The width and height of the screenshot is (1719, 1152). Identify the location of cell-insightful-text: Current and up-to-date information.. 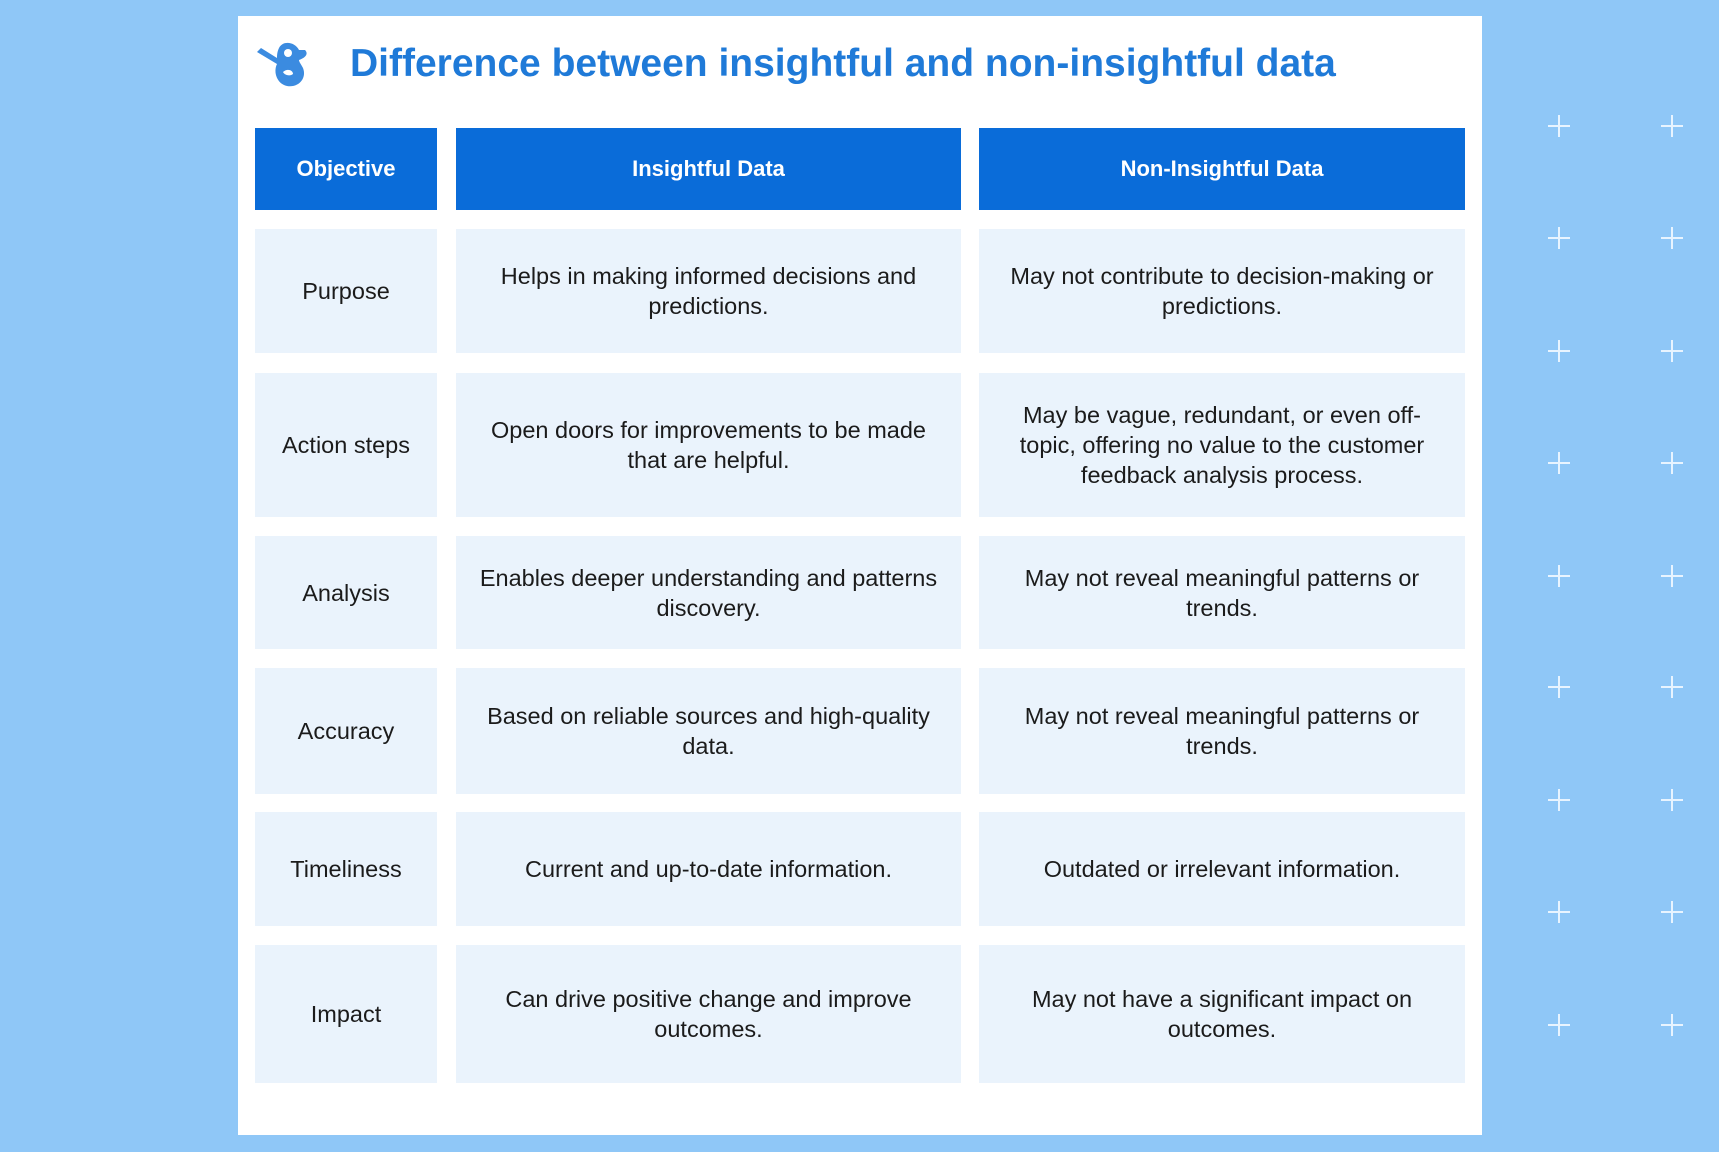
(708, 869).